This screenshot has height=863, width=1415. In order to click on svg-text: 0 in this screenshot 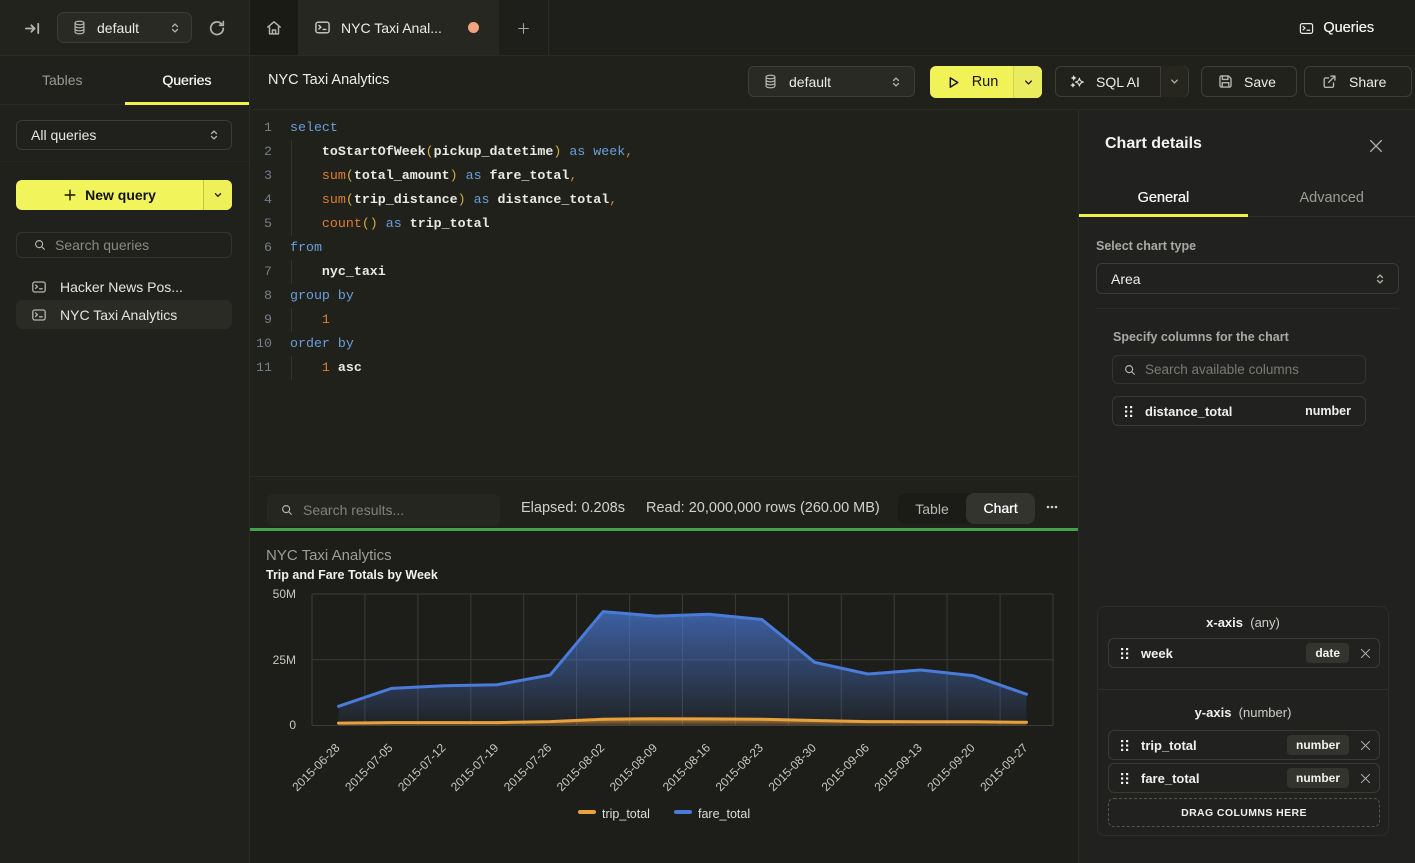, I will do `click(292, 725)`.